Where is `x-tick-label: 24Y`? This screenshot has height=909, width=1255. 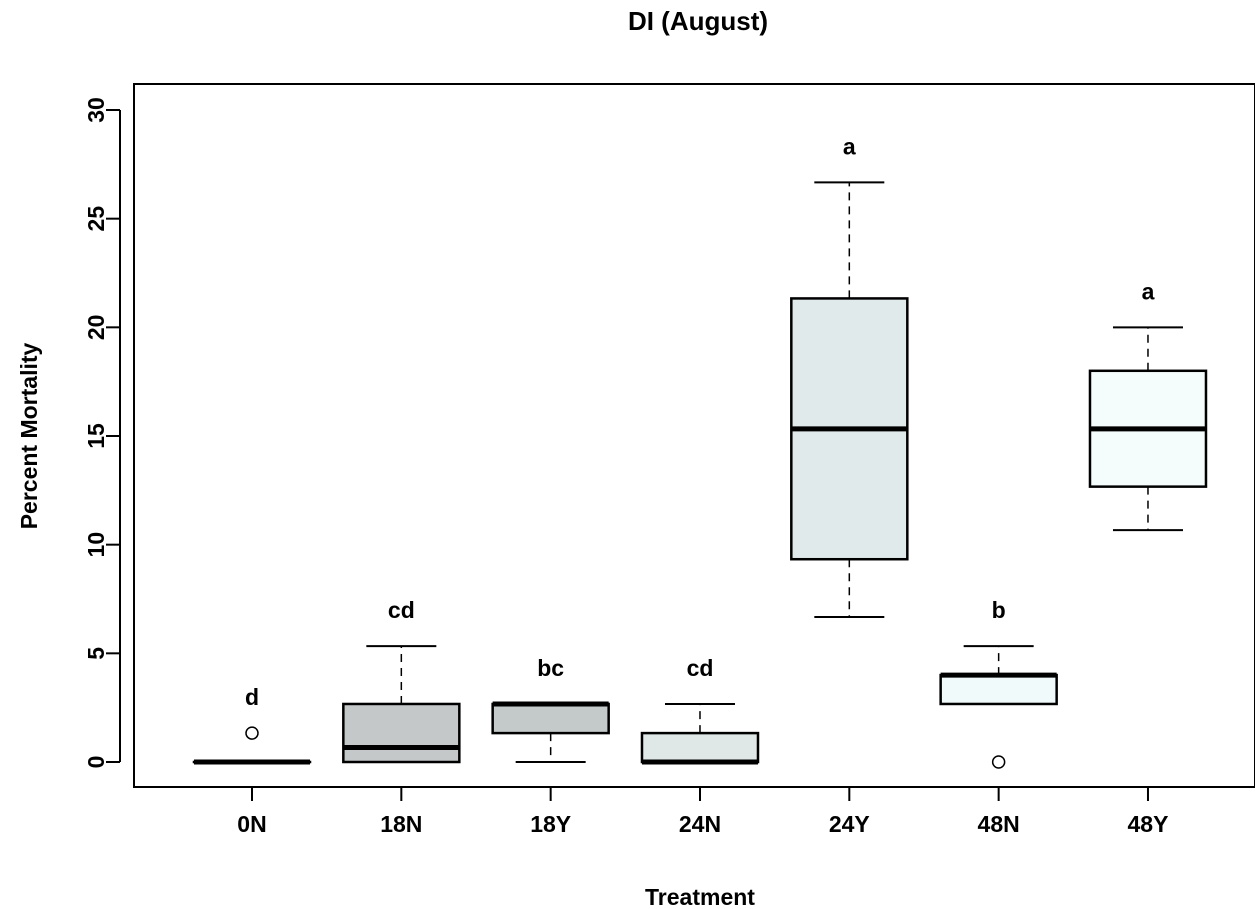 x-tick-label: 24Y is located at coordinates (849, 824).